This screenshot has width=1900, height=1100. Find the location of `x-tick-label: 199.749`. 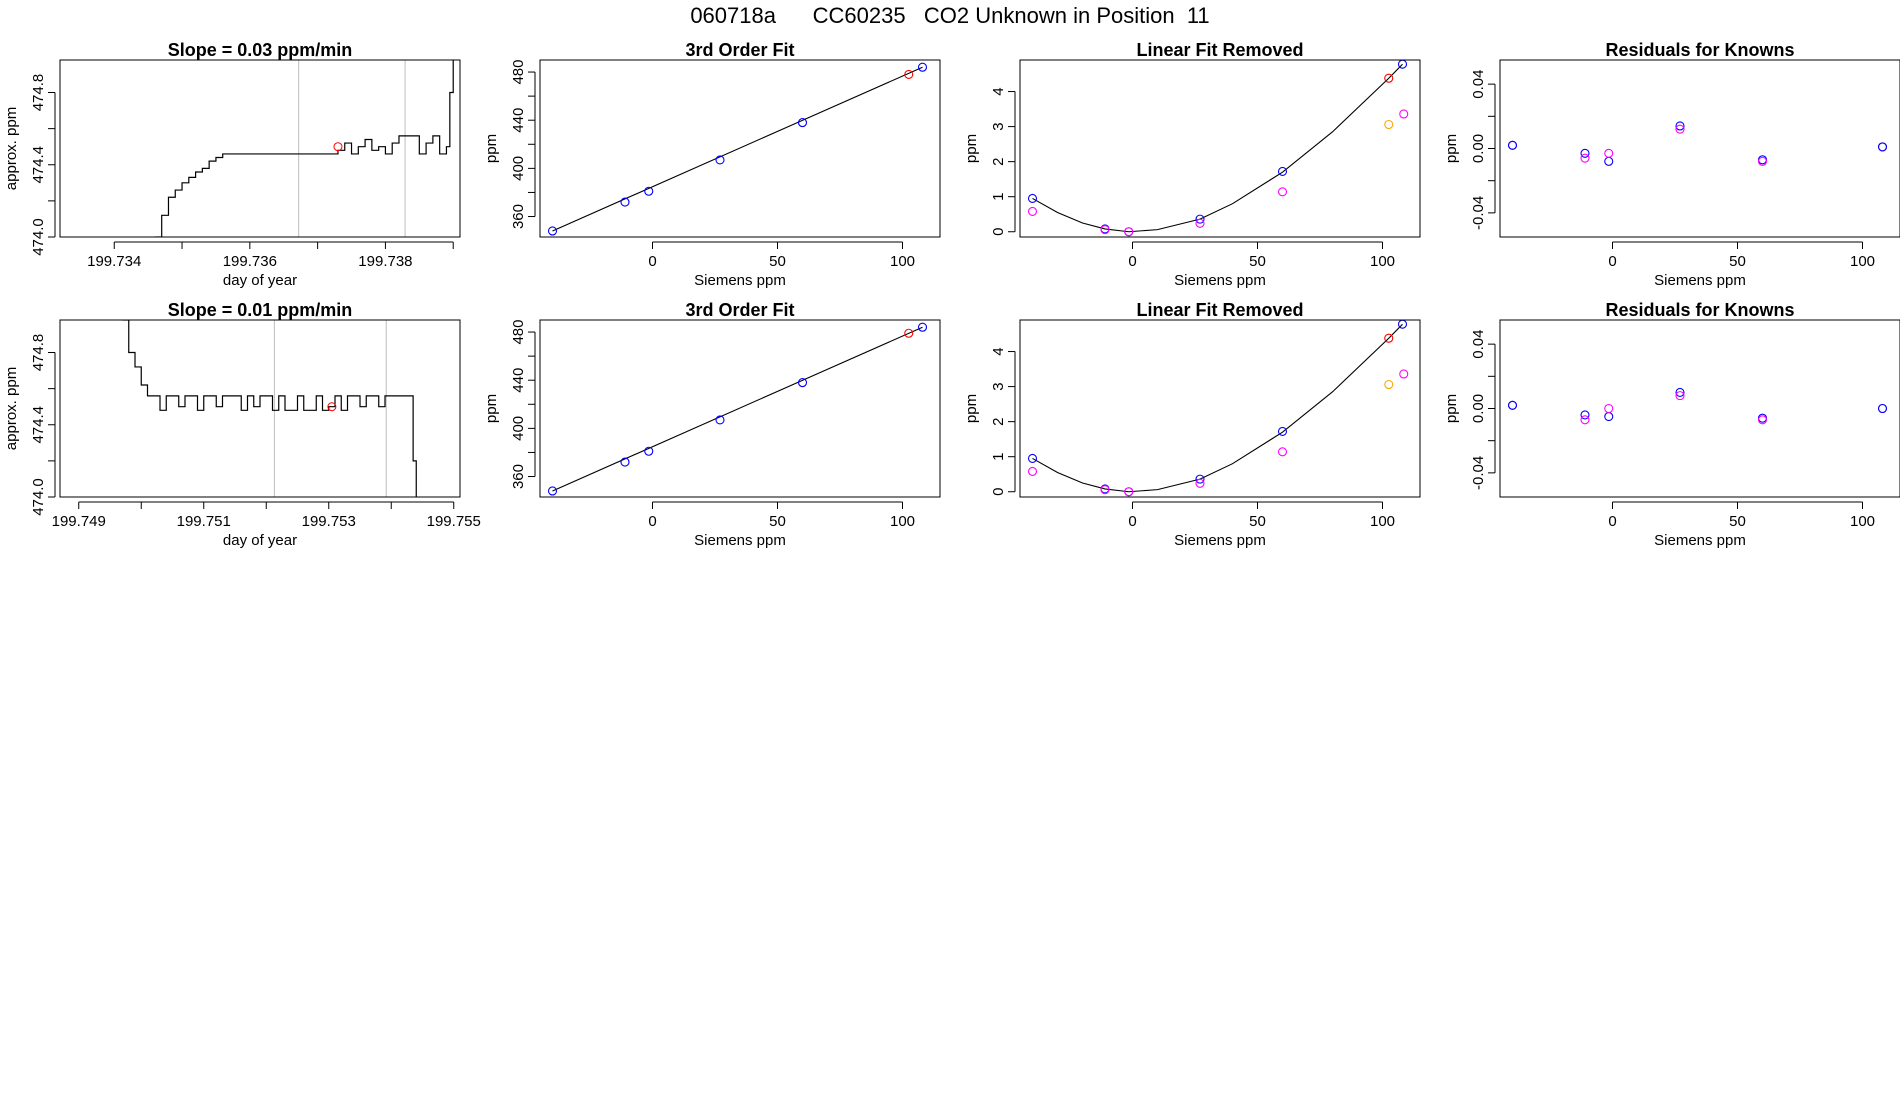

x-tick-label: 199.749 is located at coordinates (79, 521).